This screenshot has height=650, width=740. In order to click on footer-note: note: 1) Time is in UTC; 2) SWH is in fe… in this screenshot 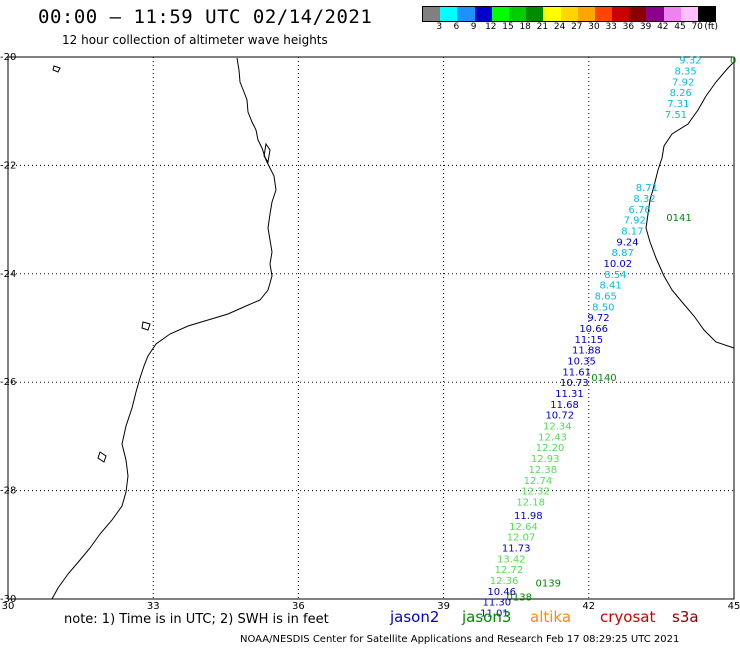, I will do `click(196, 619)`.